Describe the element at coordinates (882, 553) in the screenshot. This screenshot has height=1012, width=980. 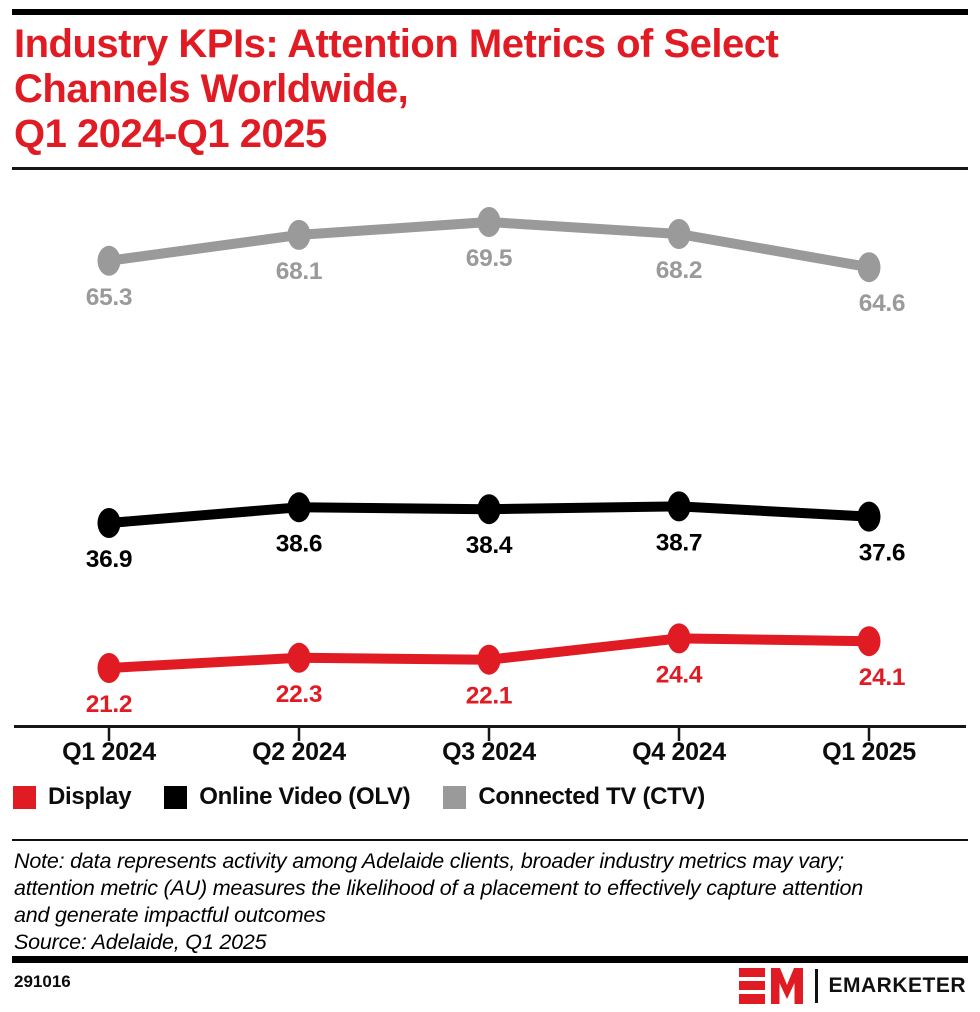
I see `data-point-label: 37.6` at that location.